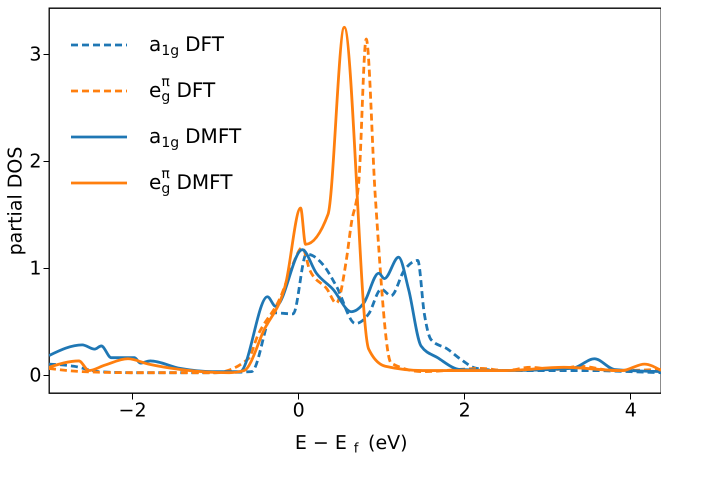  What do you see at coordinates (35, 161) in the screenshot?
I see `y-tick-label: 2` at bounding box center [35, 161].